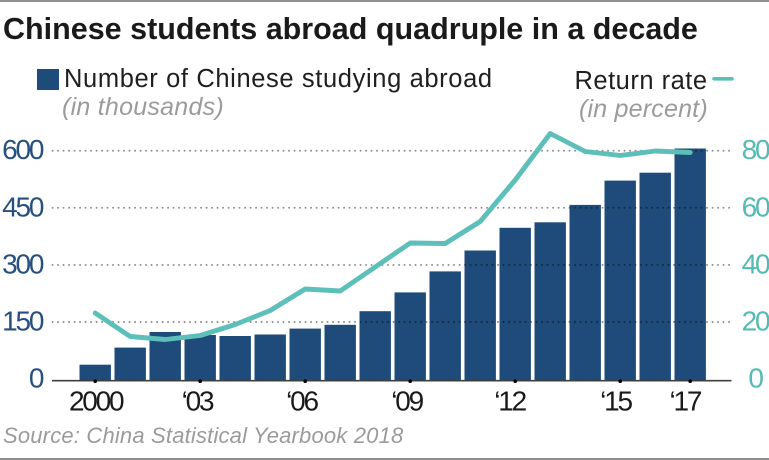  Describe the element at coordinates (407, 401) in the screenshot. I see `svg-text: ‘09` at that location.